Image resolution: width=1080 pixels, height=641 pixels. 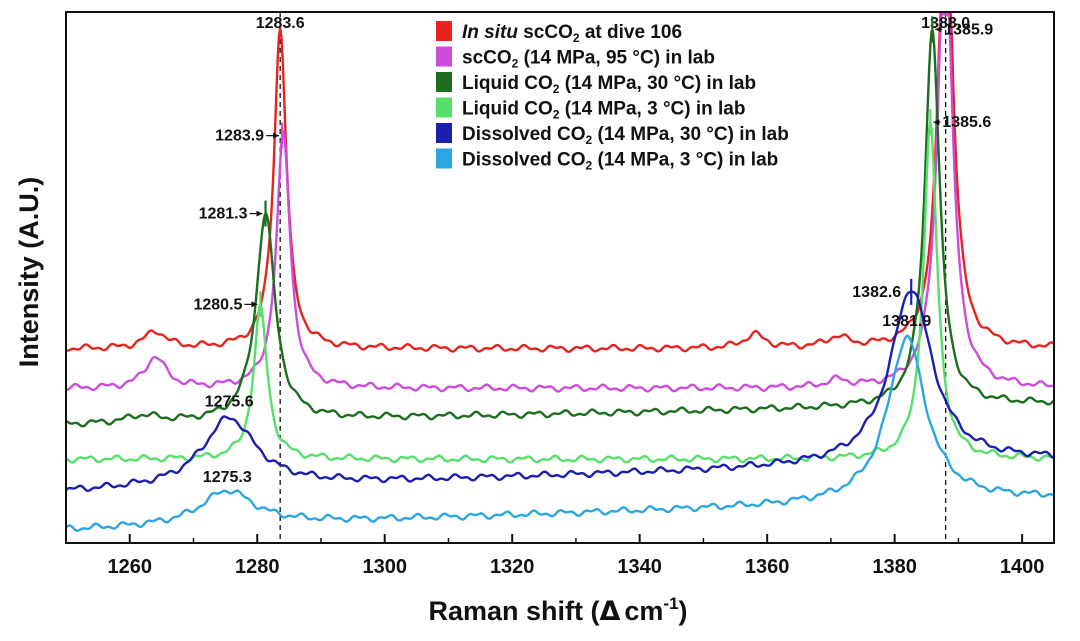 What do you see at coordinates (227, 477) in the screenshot?
I see `peak-label-11: 1275.3` at bounding box center [227, 477].